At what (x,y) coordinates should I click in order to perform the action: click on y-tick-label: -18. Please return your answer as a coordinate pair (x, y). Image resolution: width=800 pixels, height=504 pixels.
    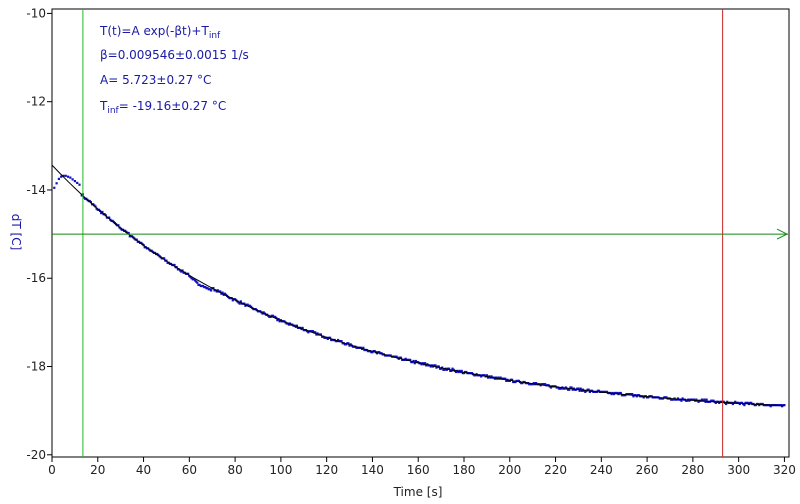
    Looking at the image, I should click on (36, 367).